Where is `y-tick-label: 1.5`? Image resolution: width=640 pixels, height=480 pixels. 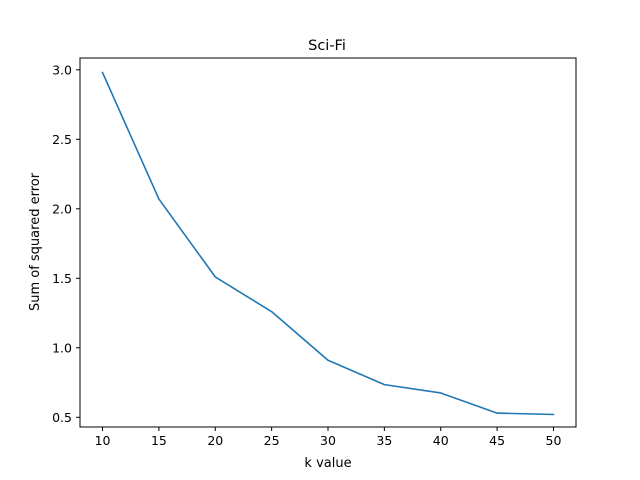
y-tick-label: 1.5 is located at coordinates (62, 278).